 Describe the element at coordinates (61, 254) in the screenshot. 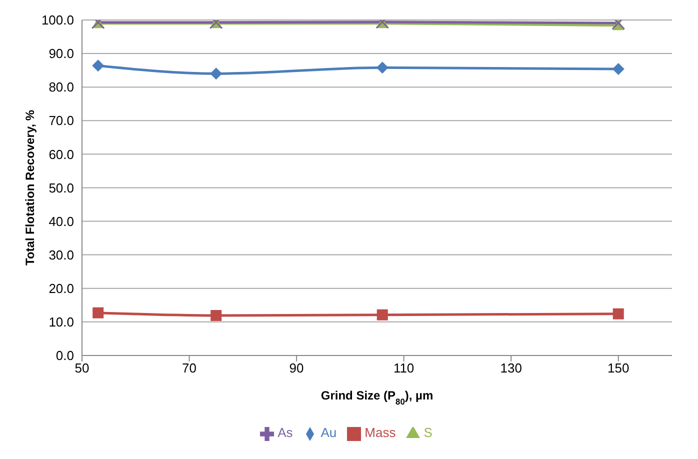

I see `y-tick-label: 30.0` at that location.